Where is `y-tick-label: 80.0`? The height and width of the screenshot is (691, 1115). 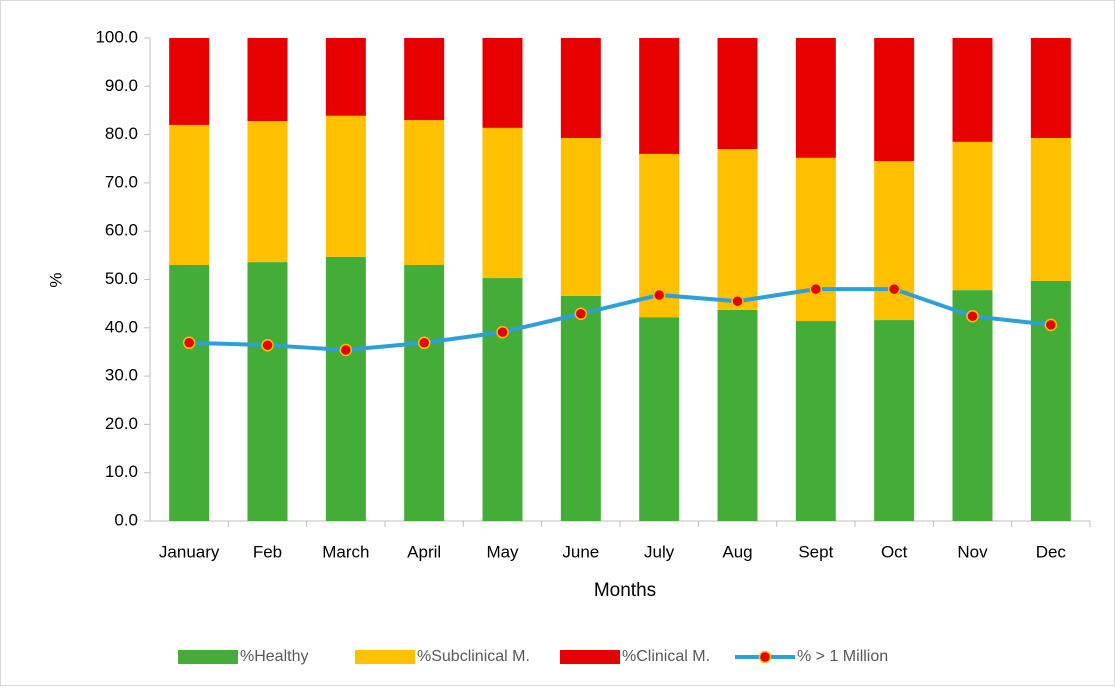 y-tick-label: 80.0 is located at coordinates (121, 133).